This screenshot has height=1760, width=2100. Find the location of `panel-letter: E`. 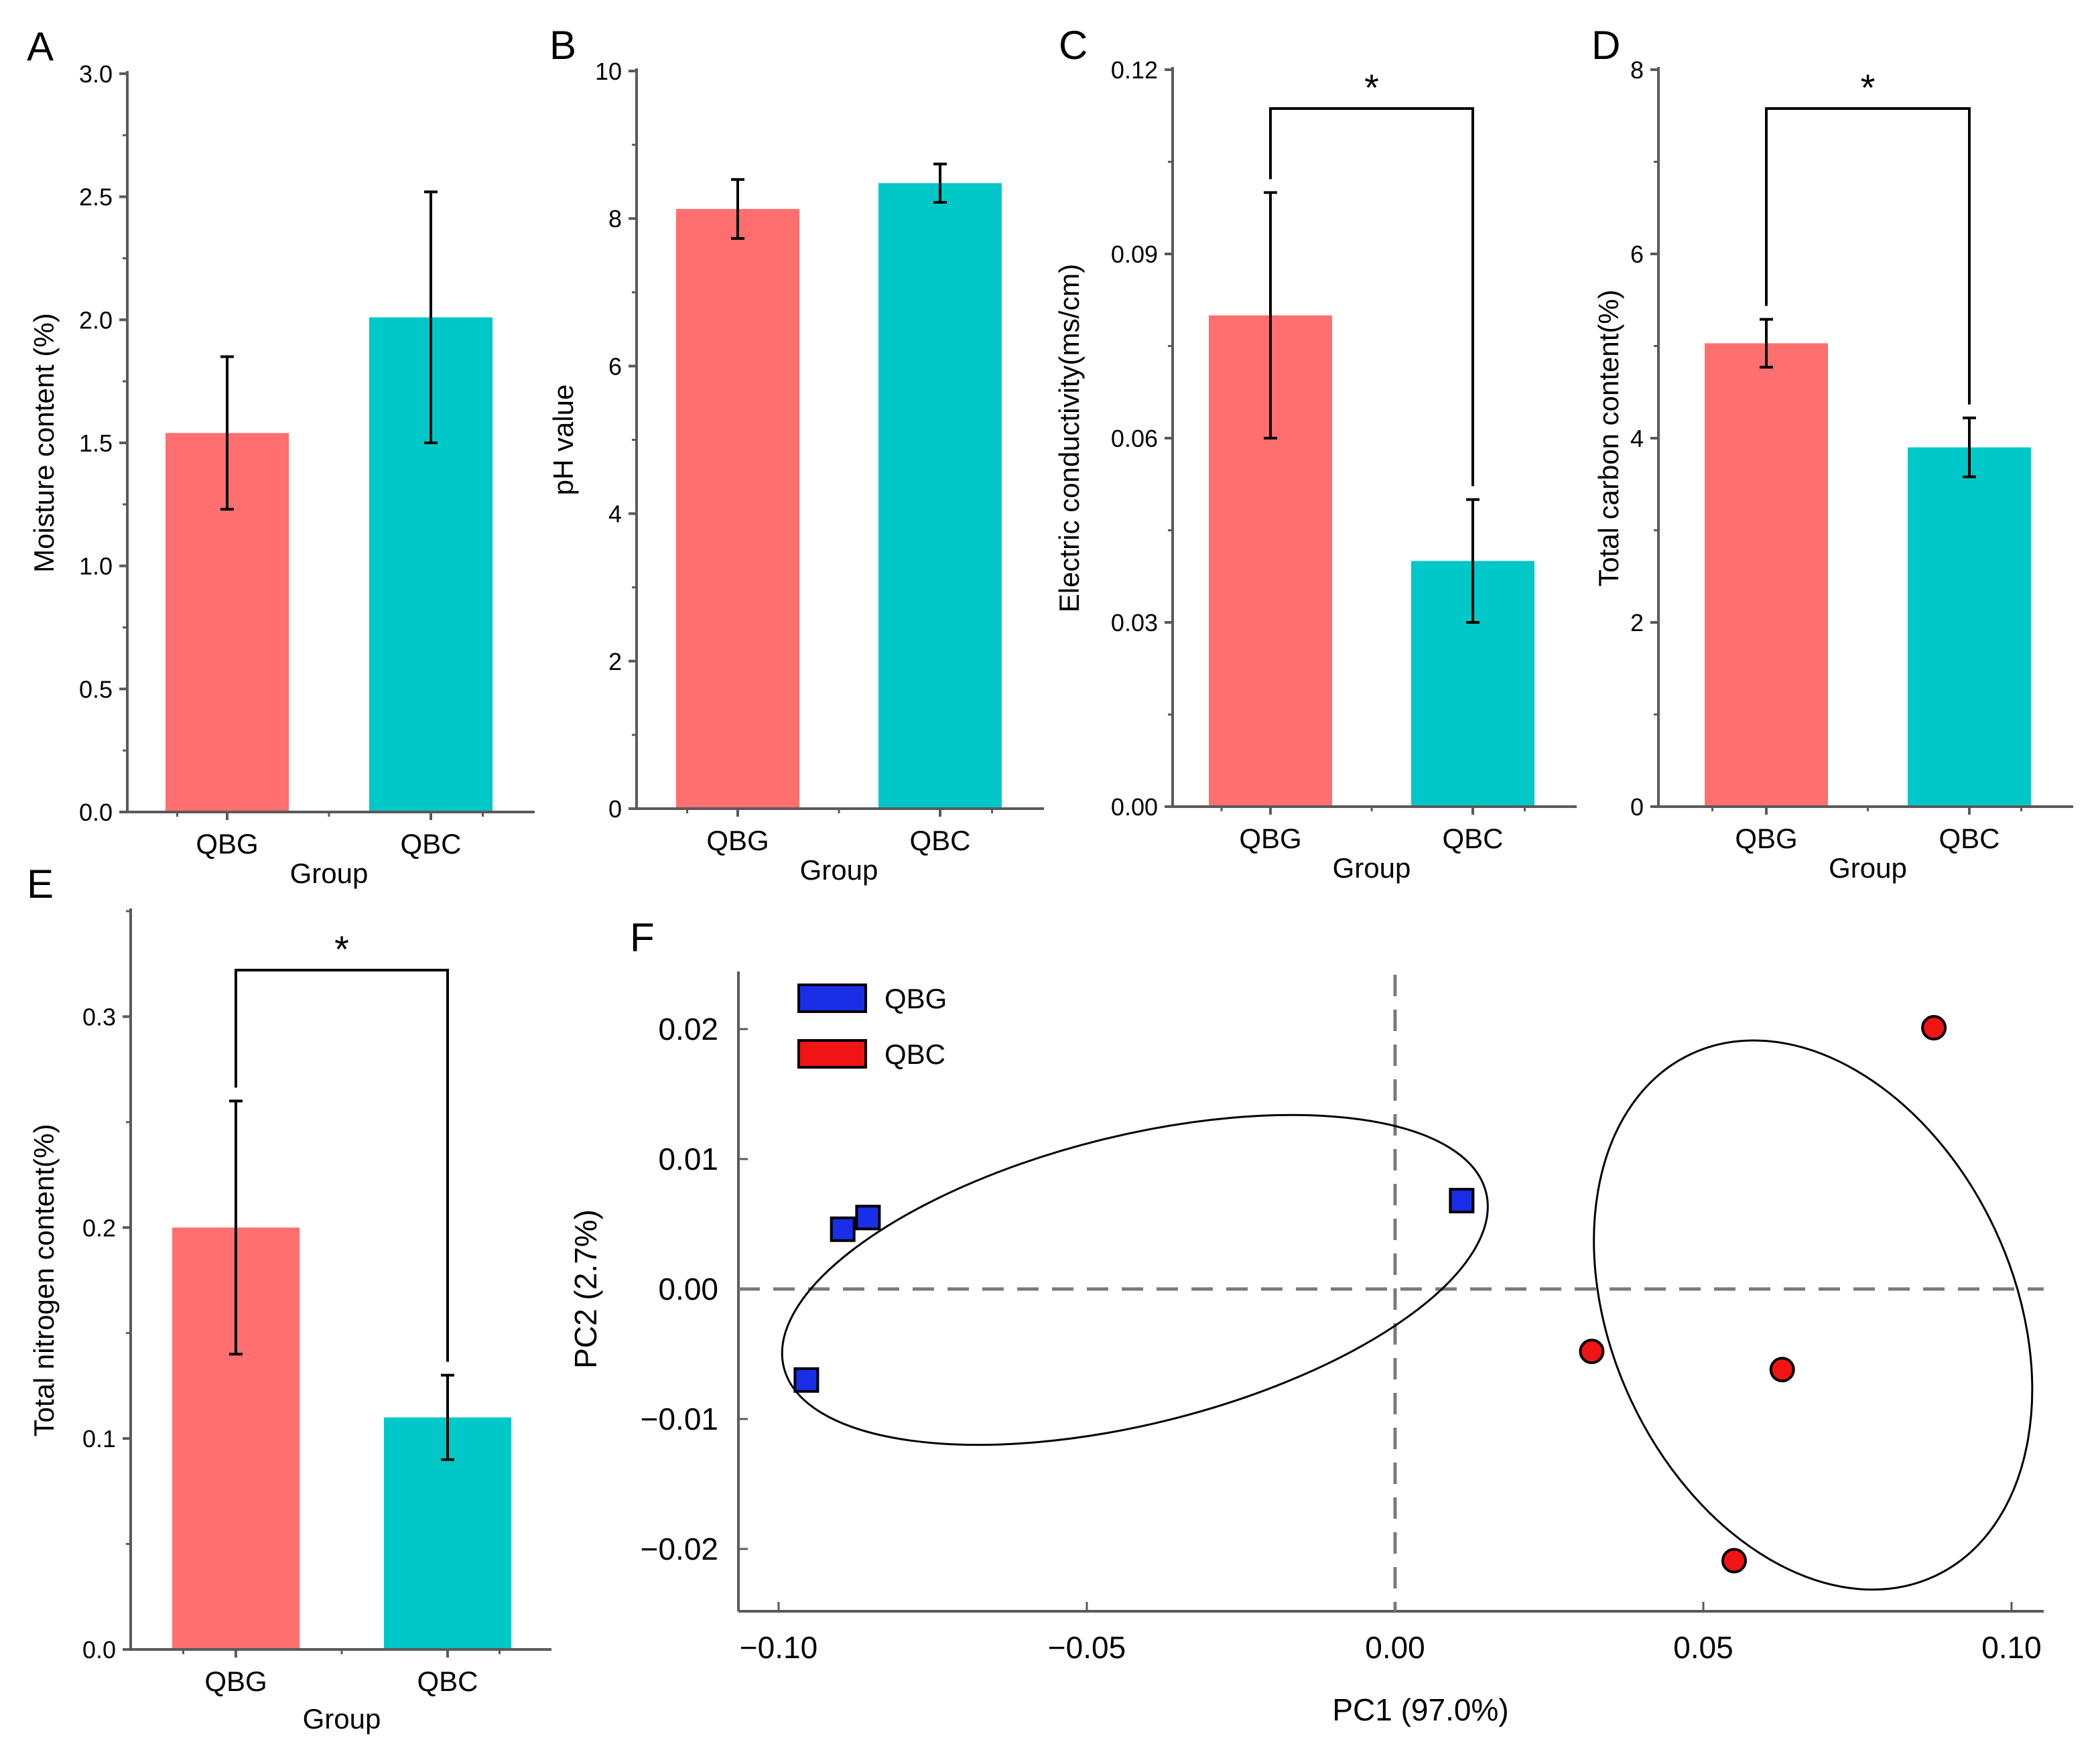

panel-letter: E is located at coordinates (40, 884).